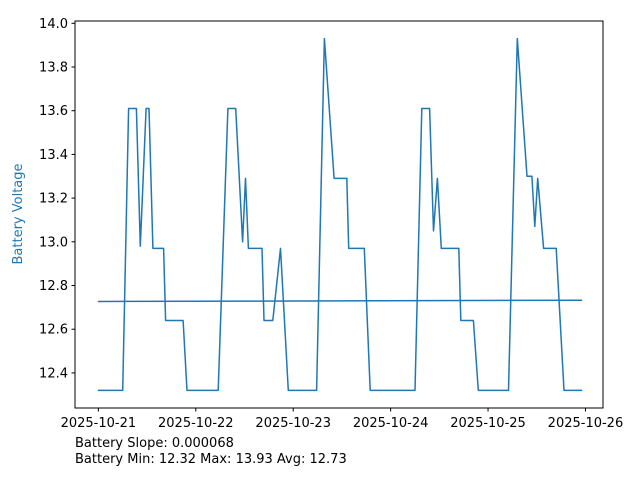  Describe the element at coordinates (211, 459) in the screenshot. I see `stats-minmax-text: Battery Min: 12.32 Max: 13.93 Avg: 12.73` at that location.